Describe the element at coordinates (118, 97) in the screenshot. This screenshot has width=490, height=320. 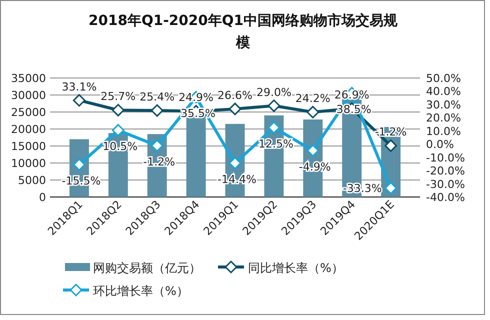
I see `data-label: 25.7%` at that location.